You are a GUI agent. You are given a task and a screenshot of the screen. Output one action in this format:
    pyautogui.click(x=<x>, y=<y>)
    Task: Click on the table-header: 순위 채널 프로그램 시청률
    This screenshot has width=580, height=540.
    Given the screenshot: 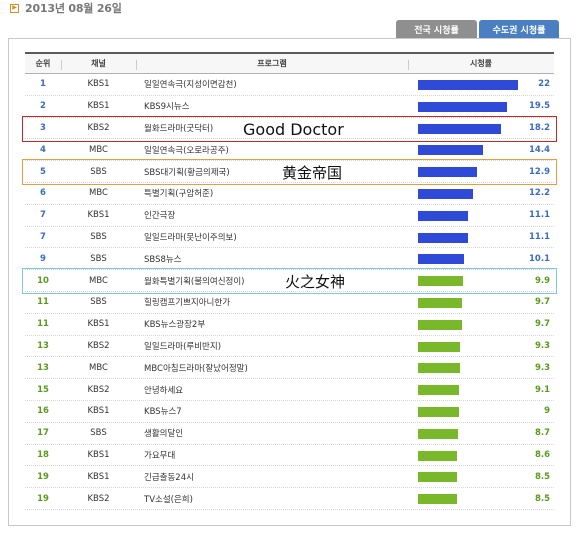 What is the action you would take?
    pyautogui.click(x=289, y=63)
    